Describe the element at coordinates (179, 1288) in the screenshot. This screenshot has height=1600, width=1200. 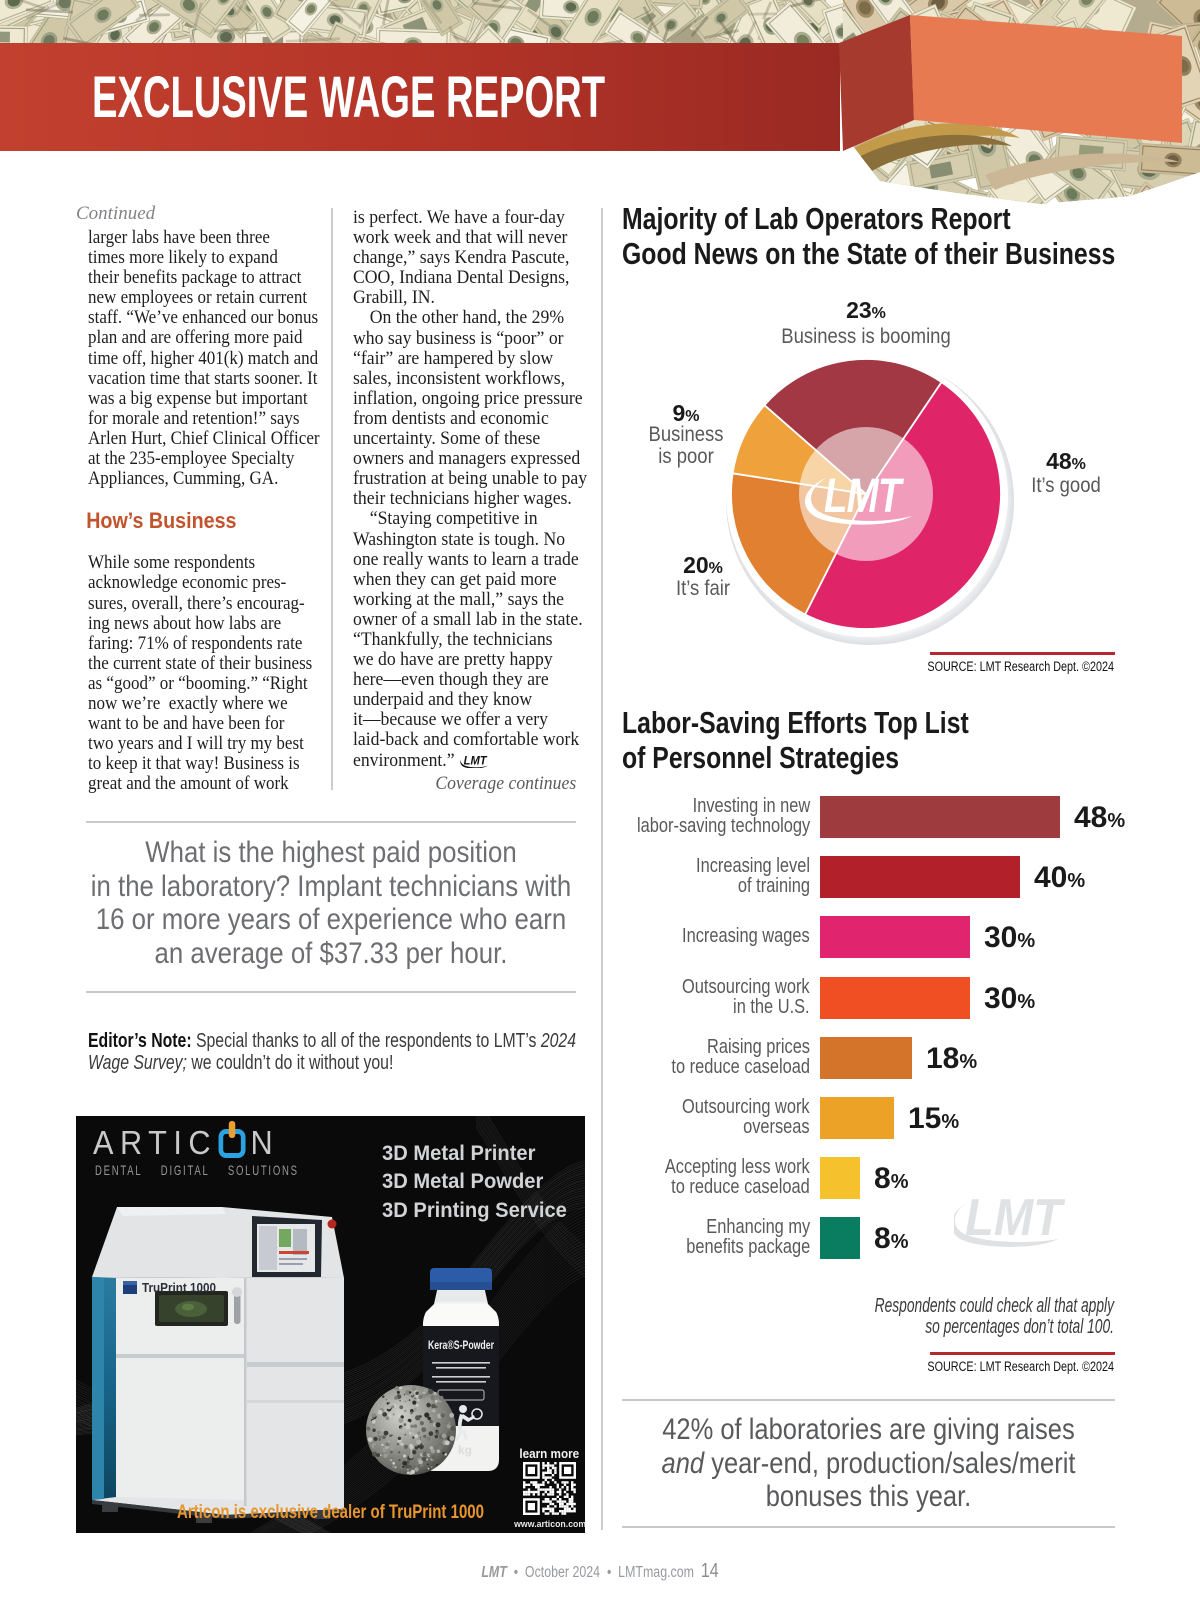
I see `svg-text: TruPrint 1000` at that location.